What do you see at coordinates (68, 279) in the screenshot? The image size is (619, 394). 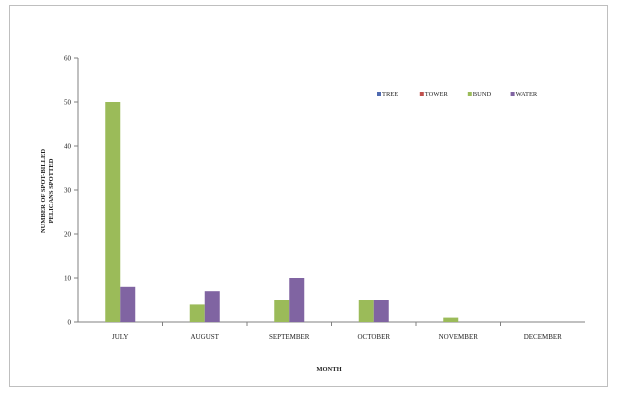 I see `y-tick-label: 10` at bounding box center [68, 279].